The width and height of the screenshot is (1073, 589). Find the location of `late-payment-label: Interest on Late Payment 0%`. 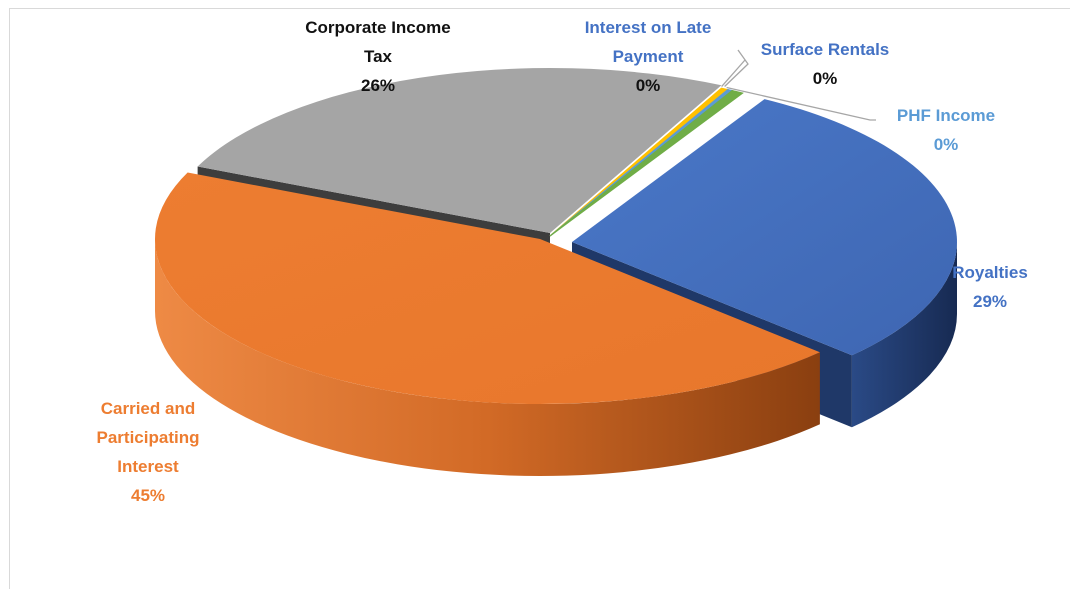

late-payment-label: Interest on Late Payment 0% is located at coordinates (648, 56).